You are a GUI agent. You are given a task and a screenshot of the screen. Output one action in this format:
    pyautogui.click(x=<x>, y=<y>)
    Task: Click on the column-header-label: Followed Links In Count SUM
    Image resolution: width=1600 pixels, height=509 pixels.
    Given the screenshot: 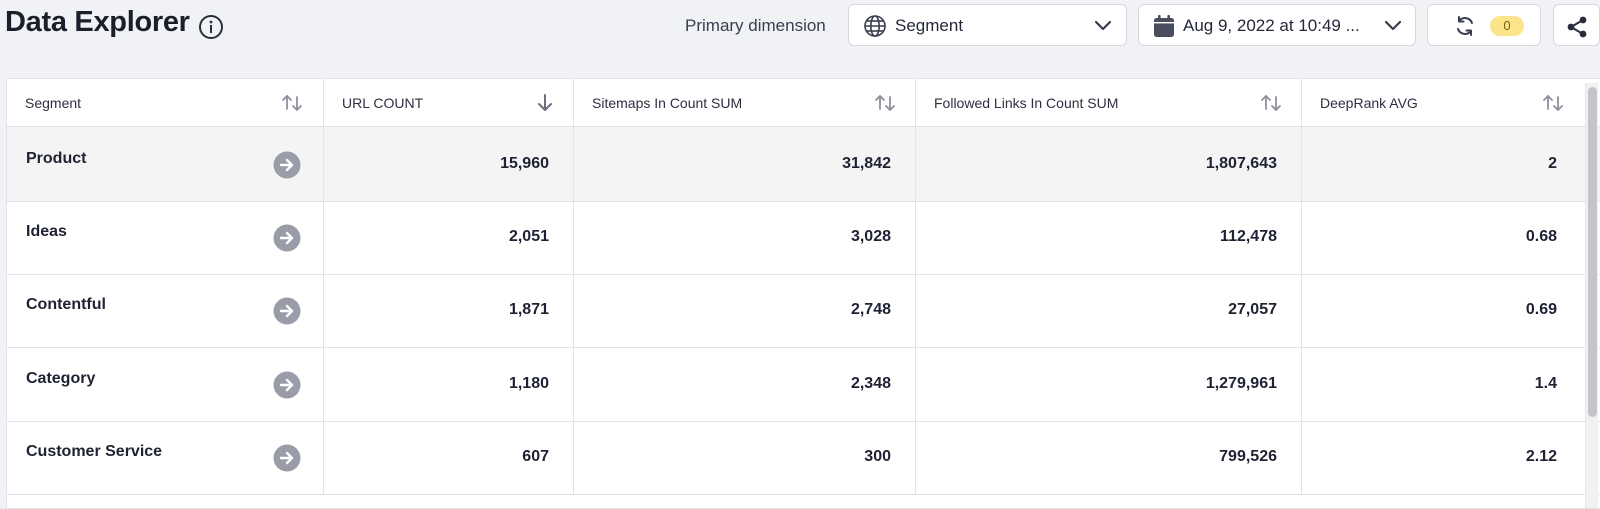 What is the action you would take?
    pyautogui.click(x=1026, y=103)
    